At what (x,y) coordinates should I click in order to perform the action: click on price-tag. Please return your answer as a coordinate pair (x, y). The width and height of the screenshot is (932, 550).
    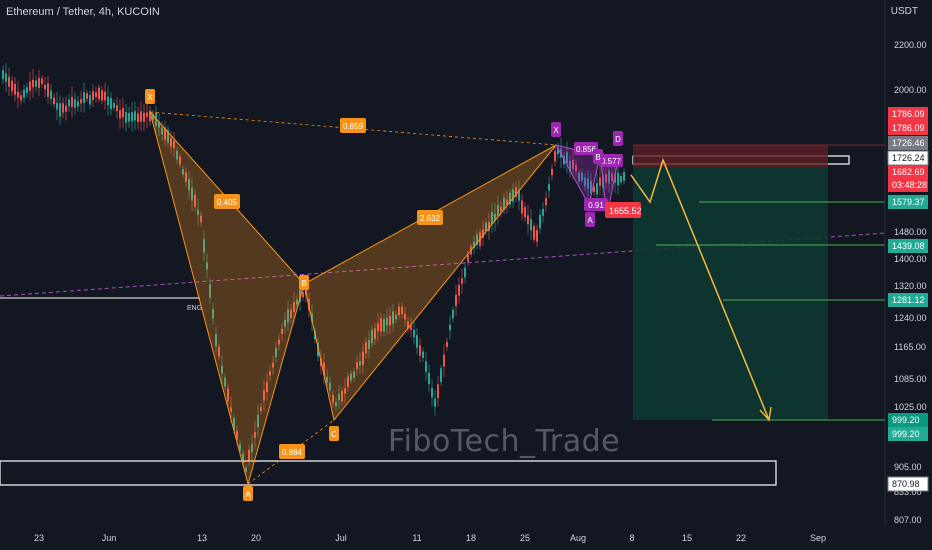
    Looking at the image, I should click on (908, 114).